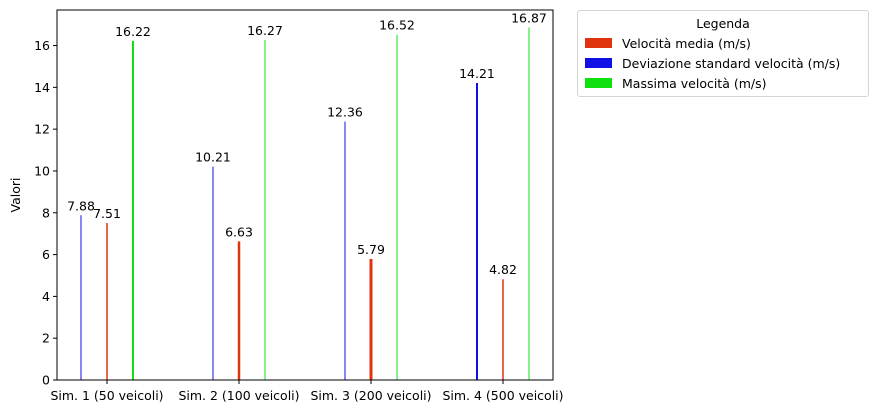 This screenshot has width=880, height=413. I want to click on y-axis-label: Valori, so click(15, 195).